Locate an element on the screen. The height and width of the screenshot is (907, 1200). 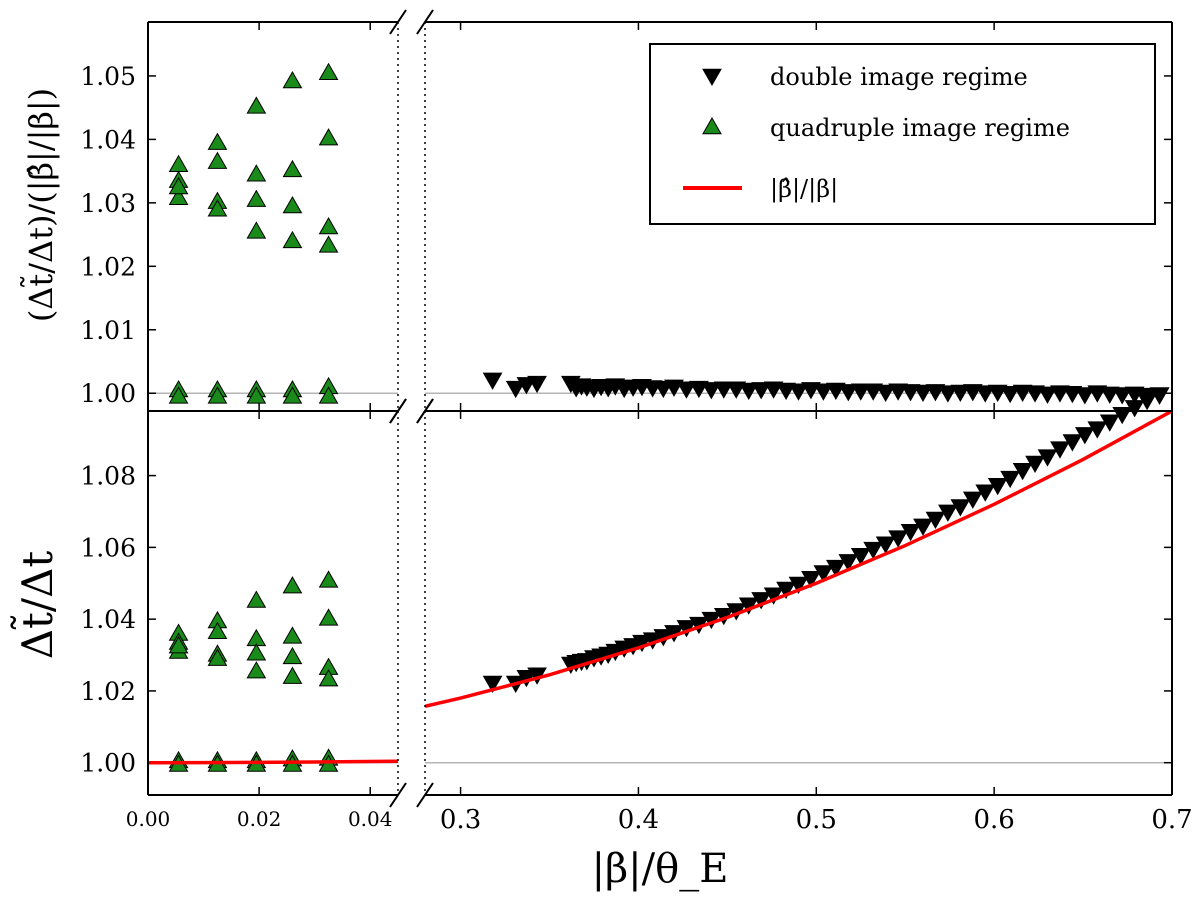
x-tick-label: 0.04 is located at coordinates (370, 819).